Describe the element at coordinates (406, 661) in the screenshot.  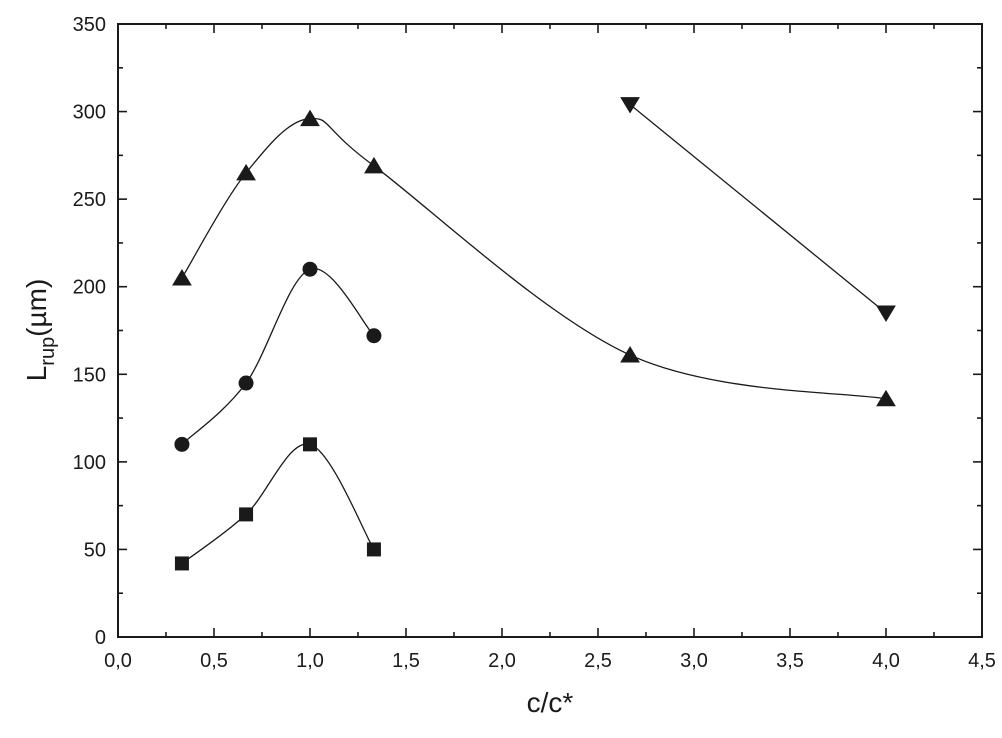
I see `x-tick-label: 1,5` at that location.